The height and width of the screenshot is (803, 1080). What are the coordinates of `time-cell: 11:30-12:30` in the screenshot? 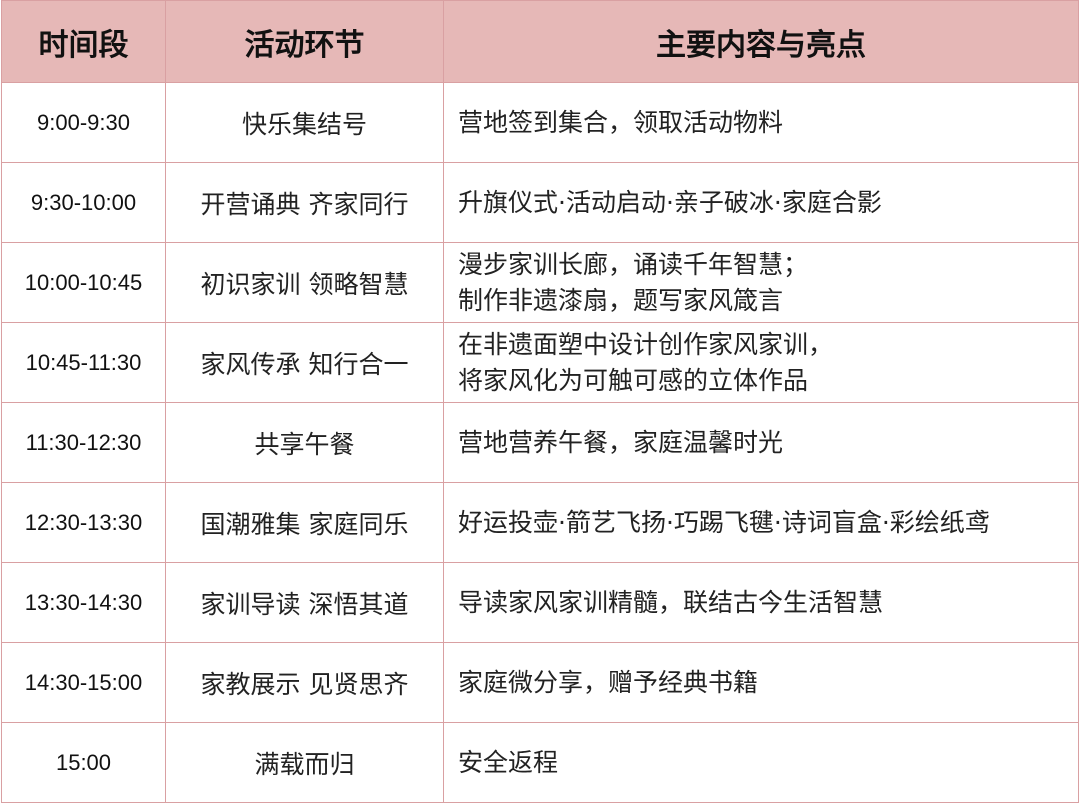 It's located at (83, 442).